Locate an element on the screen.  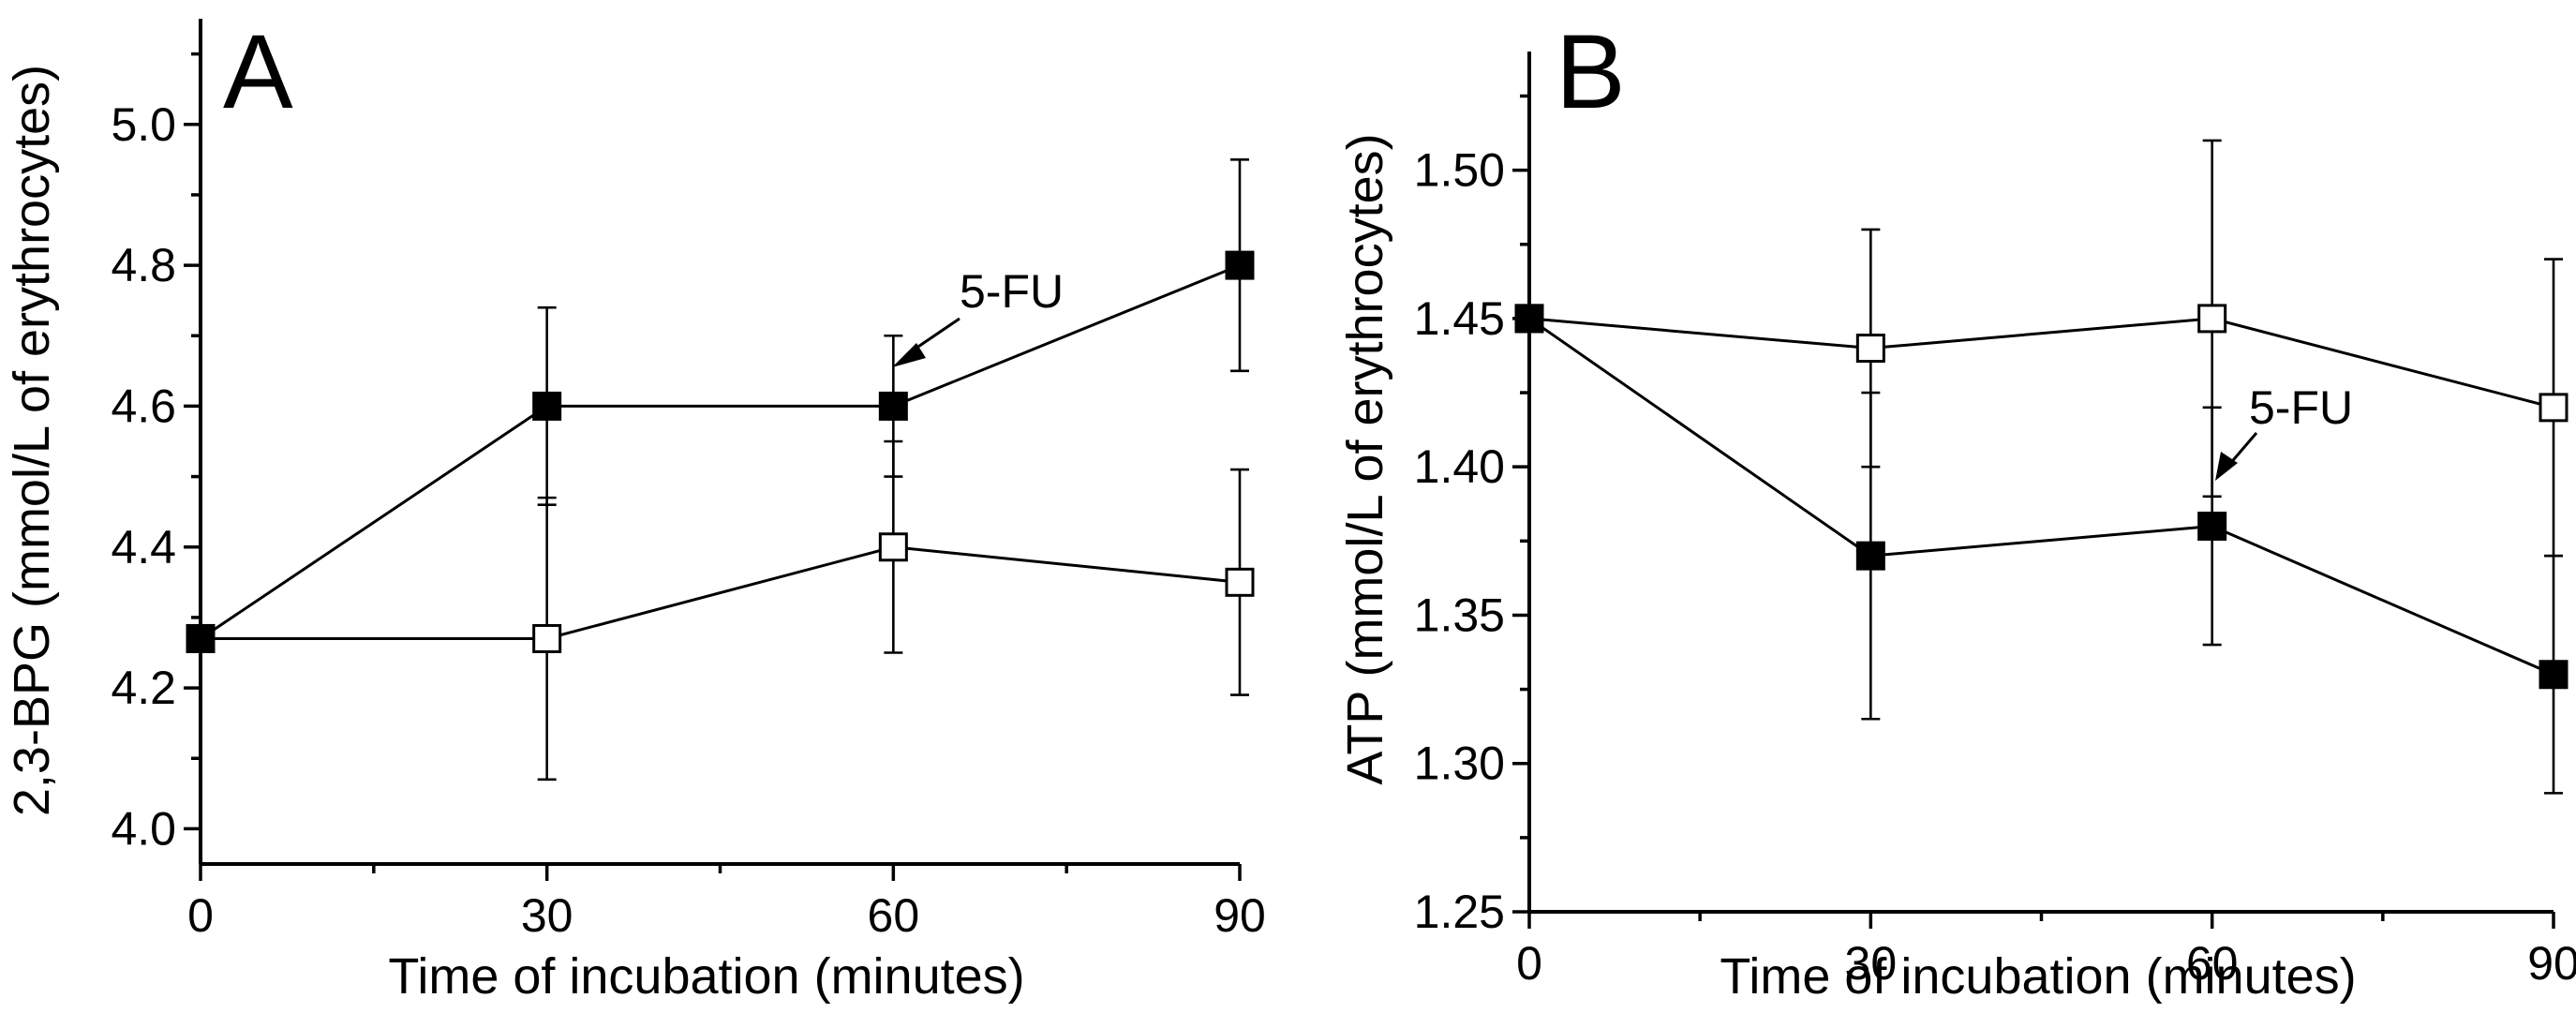
panel-a-y-tick-label: 4.2 is located at coordinates (143, 688).